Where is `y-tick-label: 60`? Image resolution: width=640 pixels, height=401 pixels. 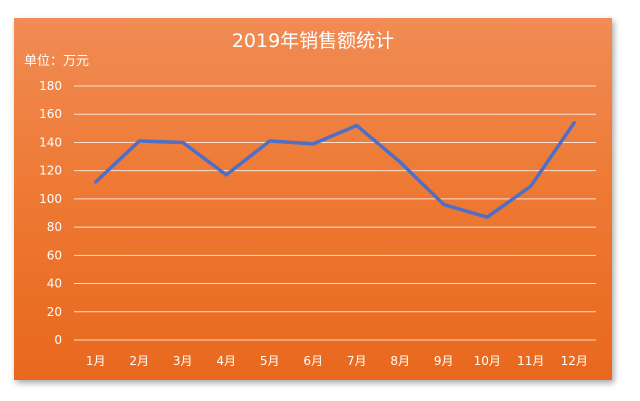 y-tick-label: 60 is located at coordinates (54, 255).